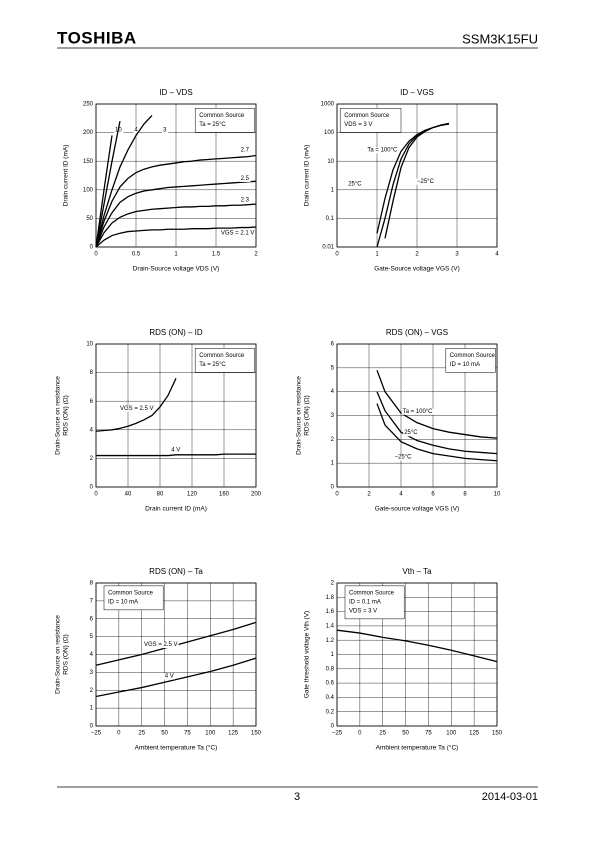  Describe the element at coordinates (330, 626) in the screenshot. I see `y-tick-label: 1.4` at that location.